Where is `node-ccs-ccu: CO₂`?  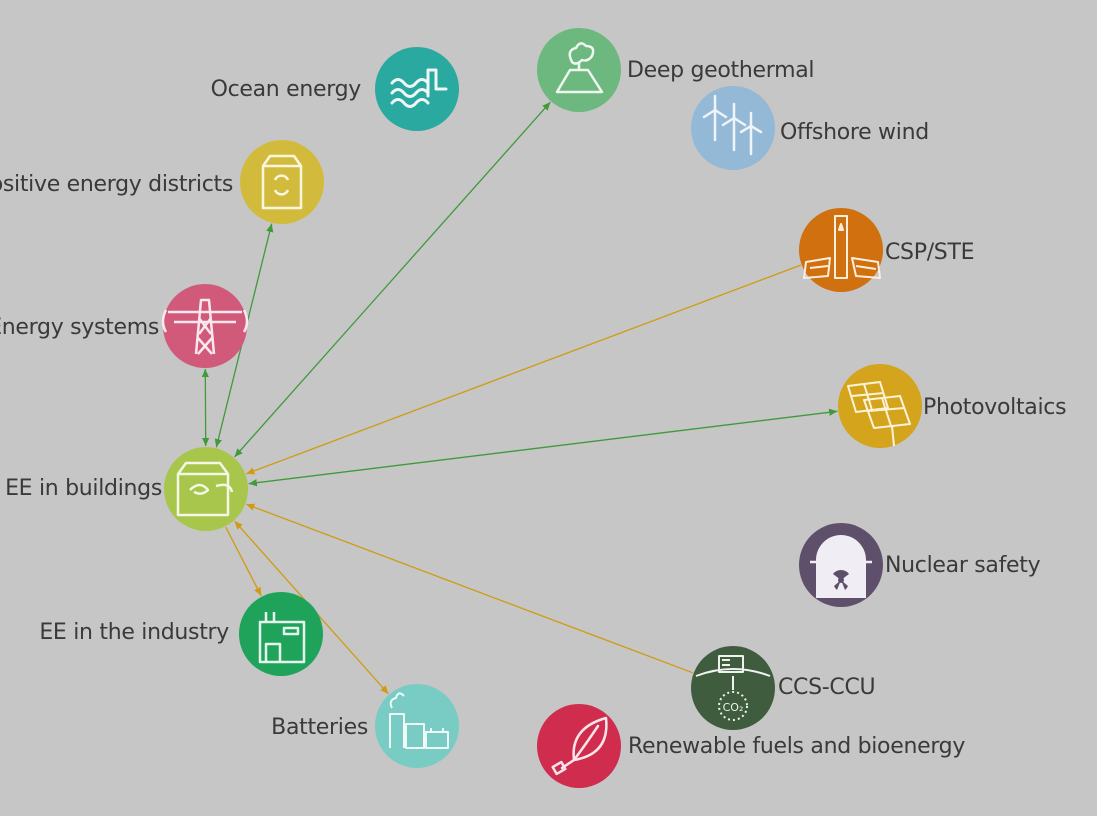
node-ccs-ccu: CO₂ is located at coordinates (733, 688).